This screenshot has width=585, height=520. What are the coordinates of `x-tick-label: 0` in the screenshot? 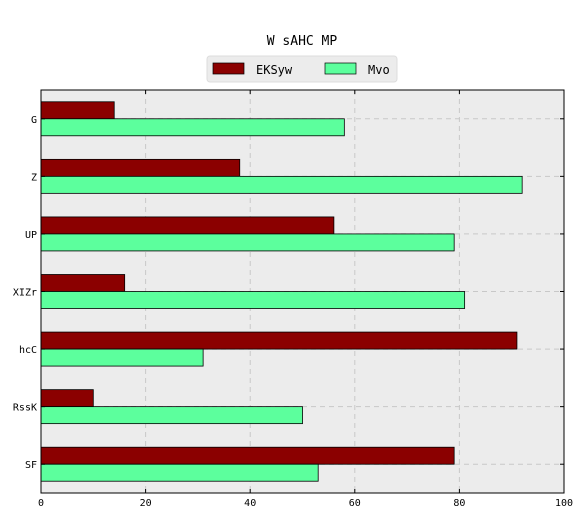 It's located at (41, 503).